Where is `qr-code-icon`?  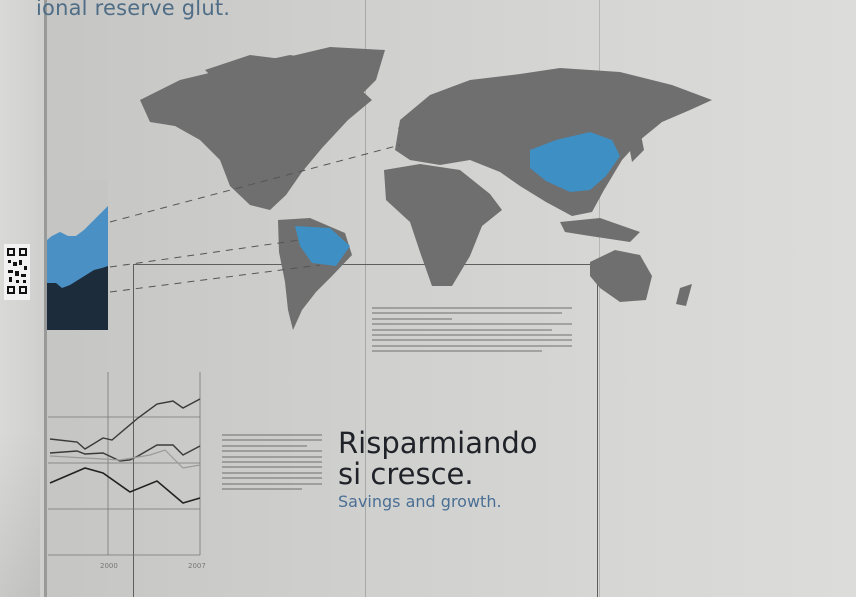
qr-code-icon is located at coordinates (17, 272).